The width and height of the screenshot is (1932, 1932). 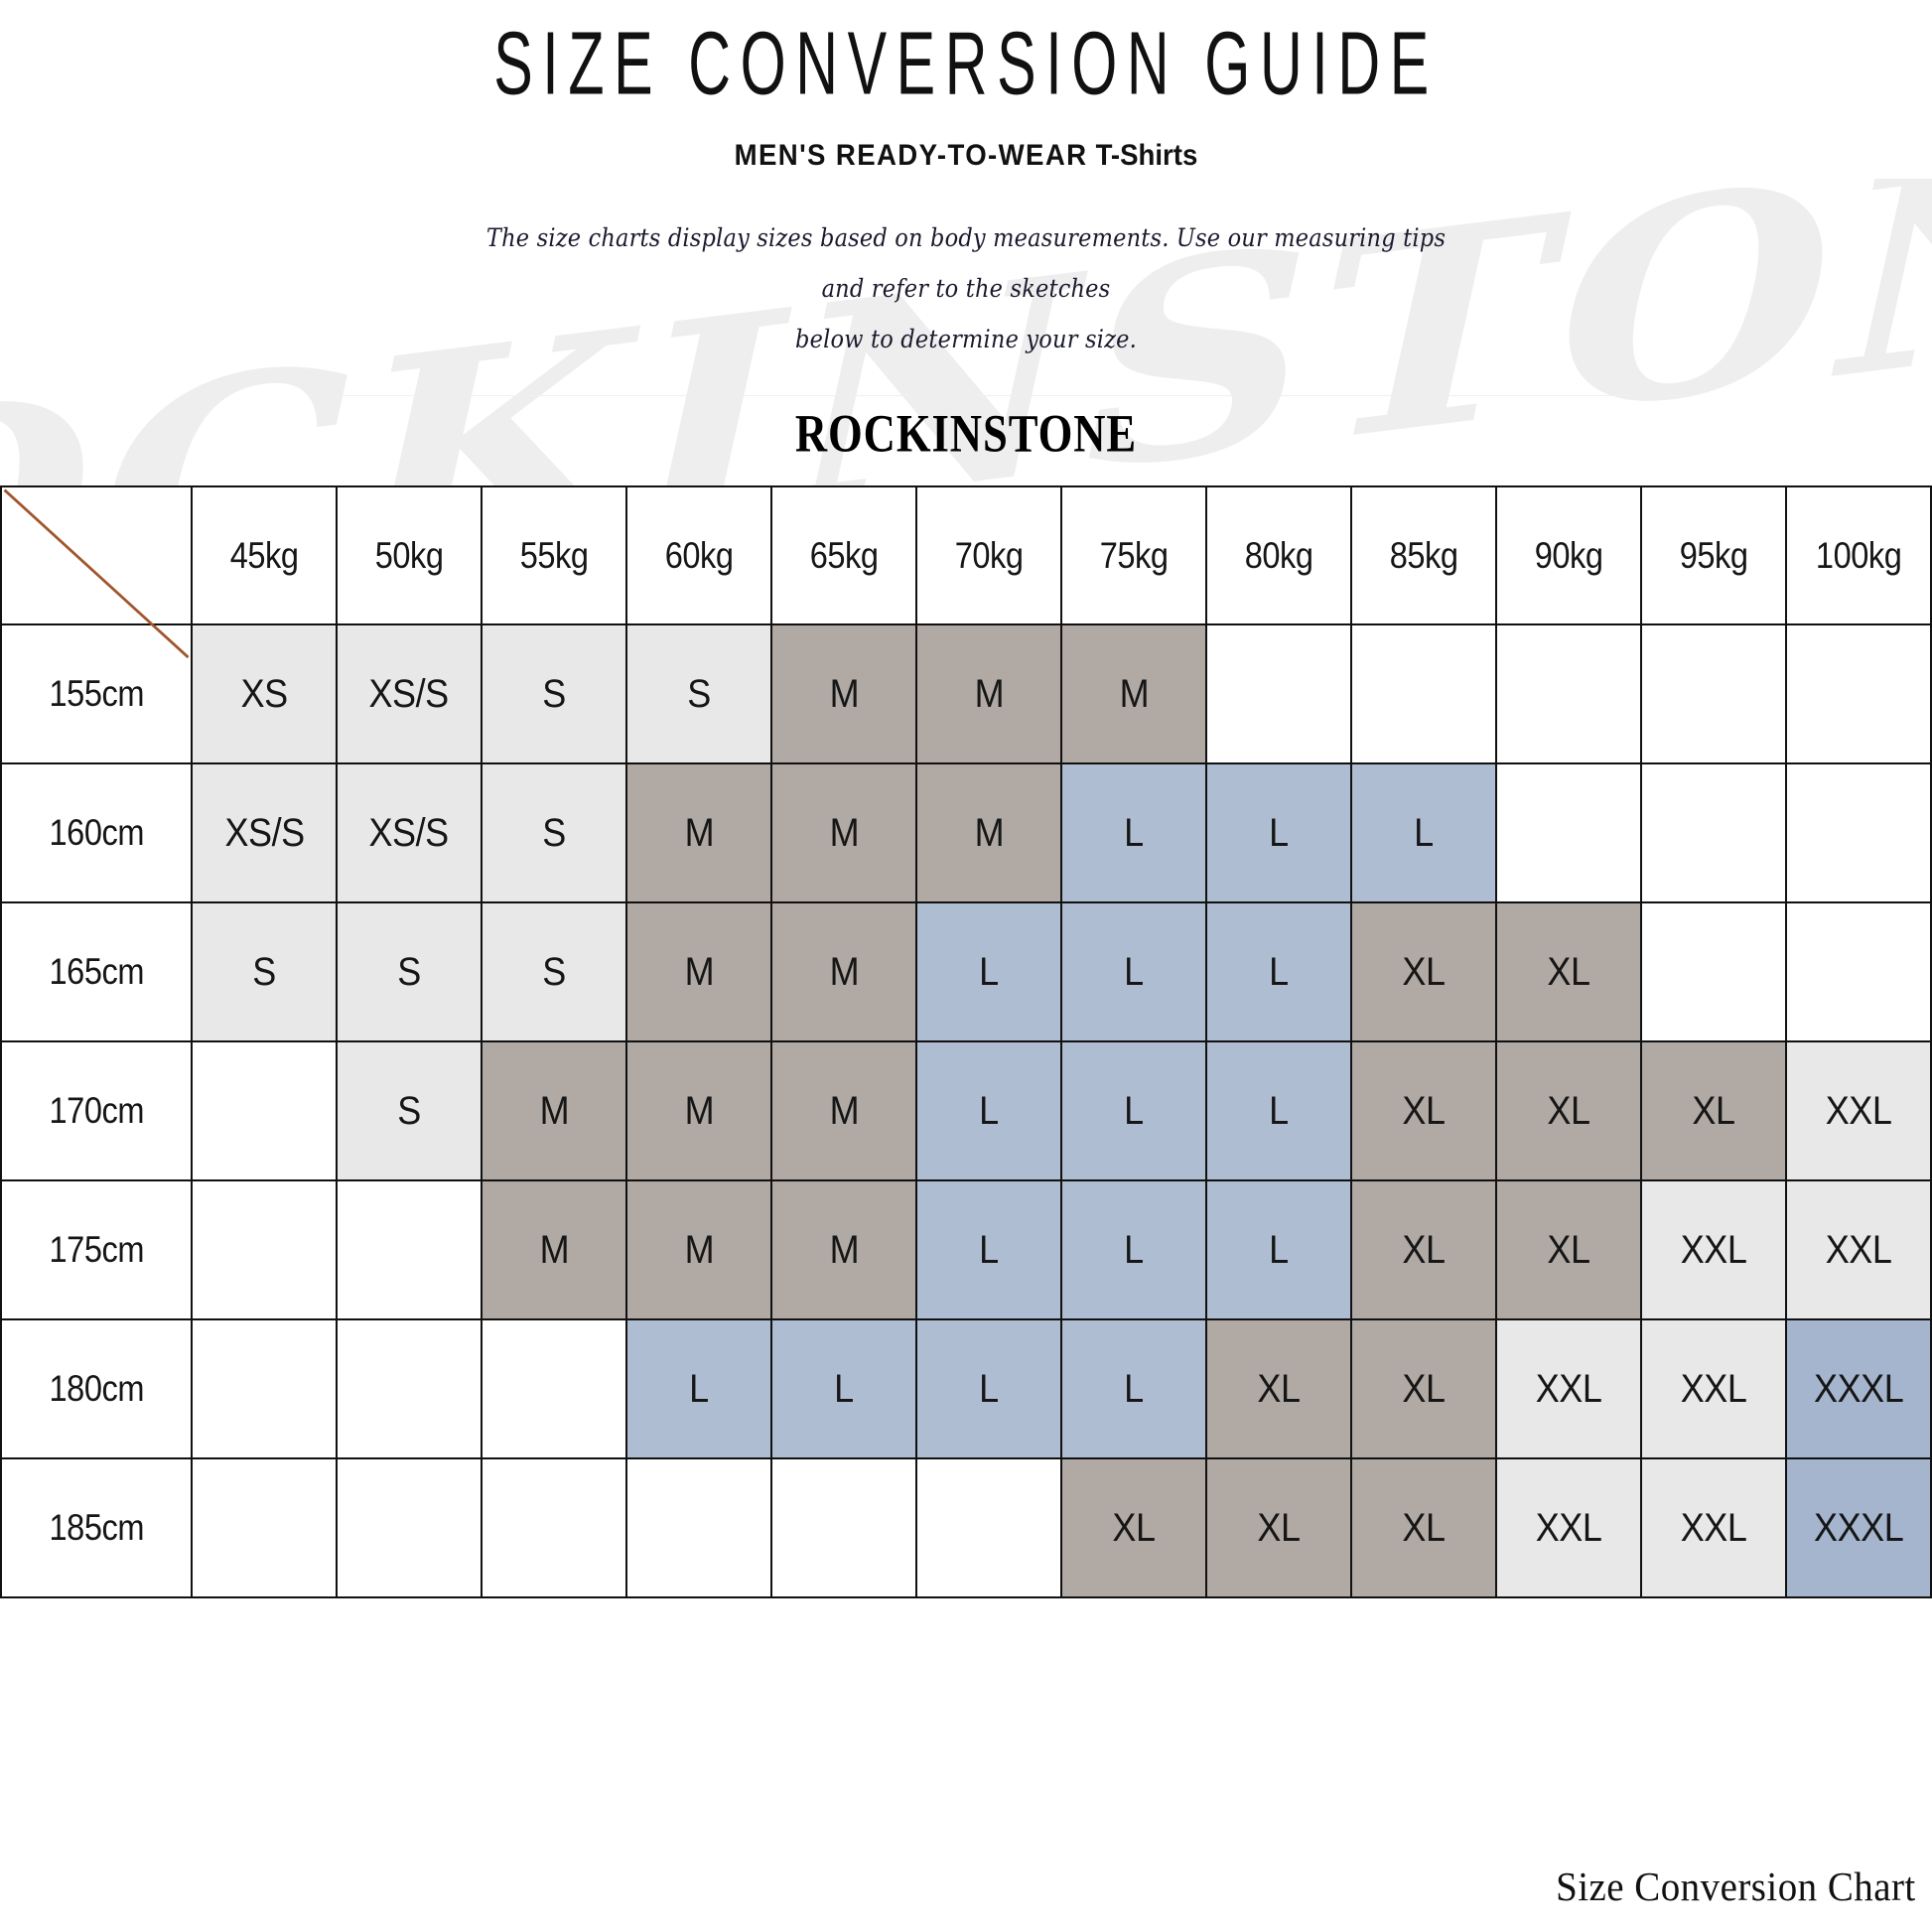 I want to click on column-header-label: 60kg, so click(x=699, y=555).